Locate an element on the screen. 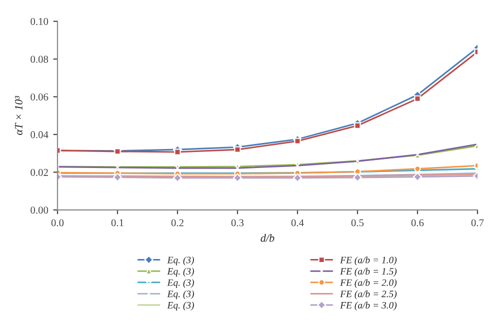 This screenshot has width=500, height=328. y-tick-label: 0.08 is located at coordinates (39, 59).